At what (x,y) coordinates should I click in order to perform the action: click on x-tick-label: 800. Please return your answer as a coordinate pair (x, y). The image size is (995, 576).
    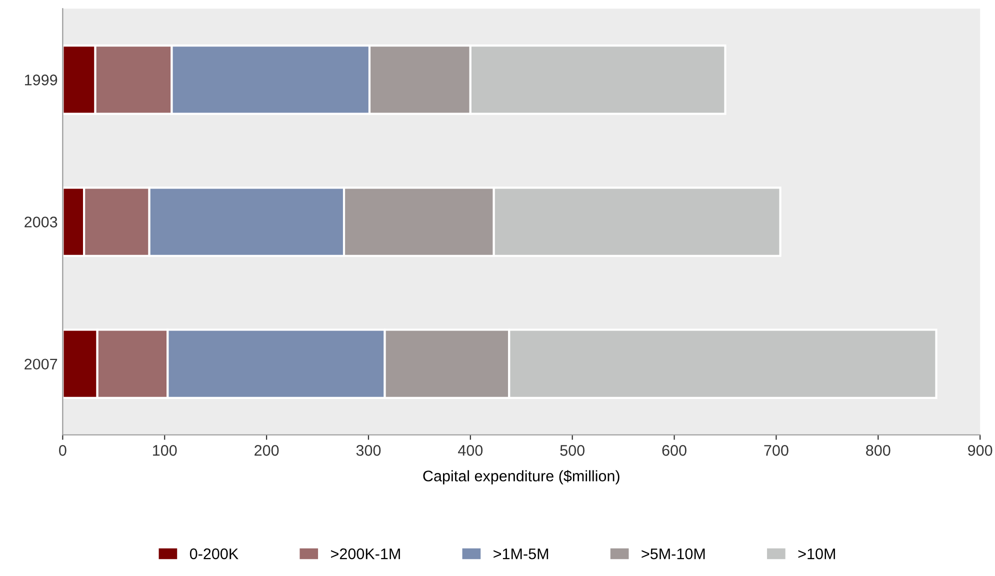
    Looking at the image, I should click on (878, 450).